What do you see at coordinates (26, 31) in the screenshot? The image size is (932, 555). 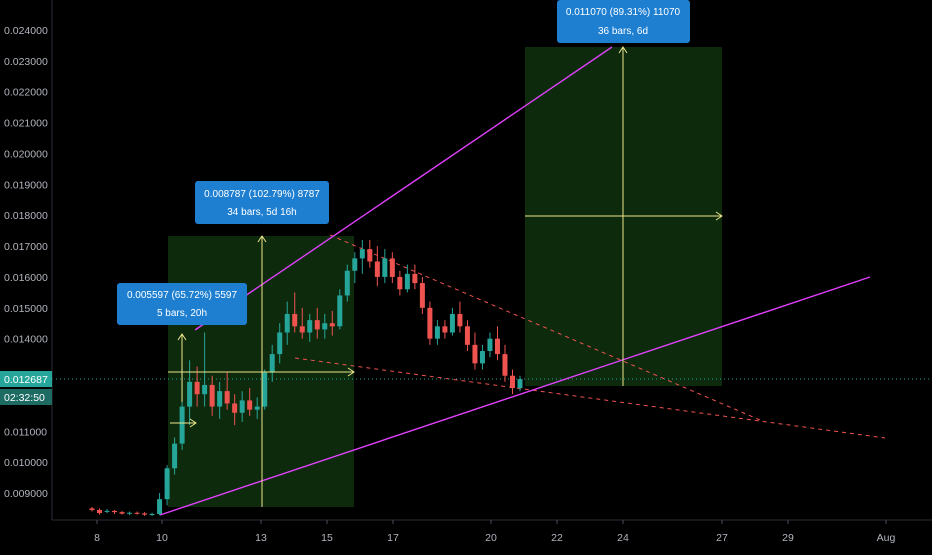 I see `price-tick-label: 0.024000` at bounding box center [26, 31].